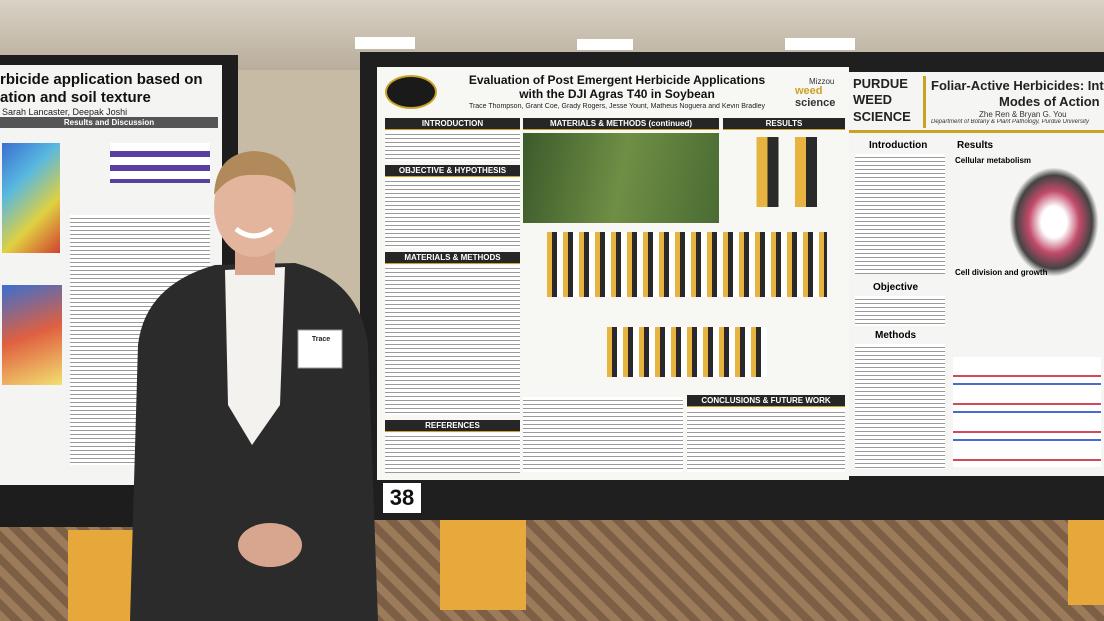  Describe the element at coordinates (270, 545) in the screenshot. I see `hands` at that location.